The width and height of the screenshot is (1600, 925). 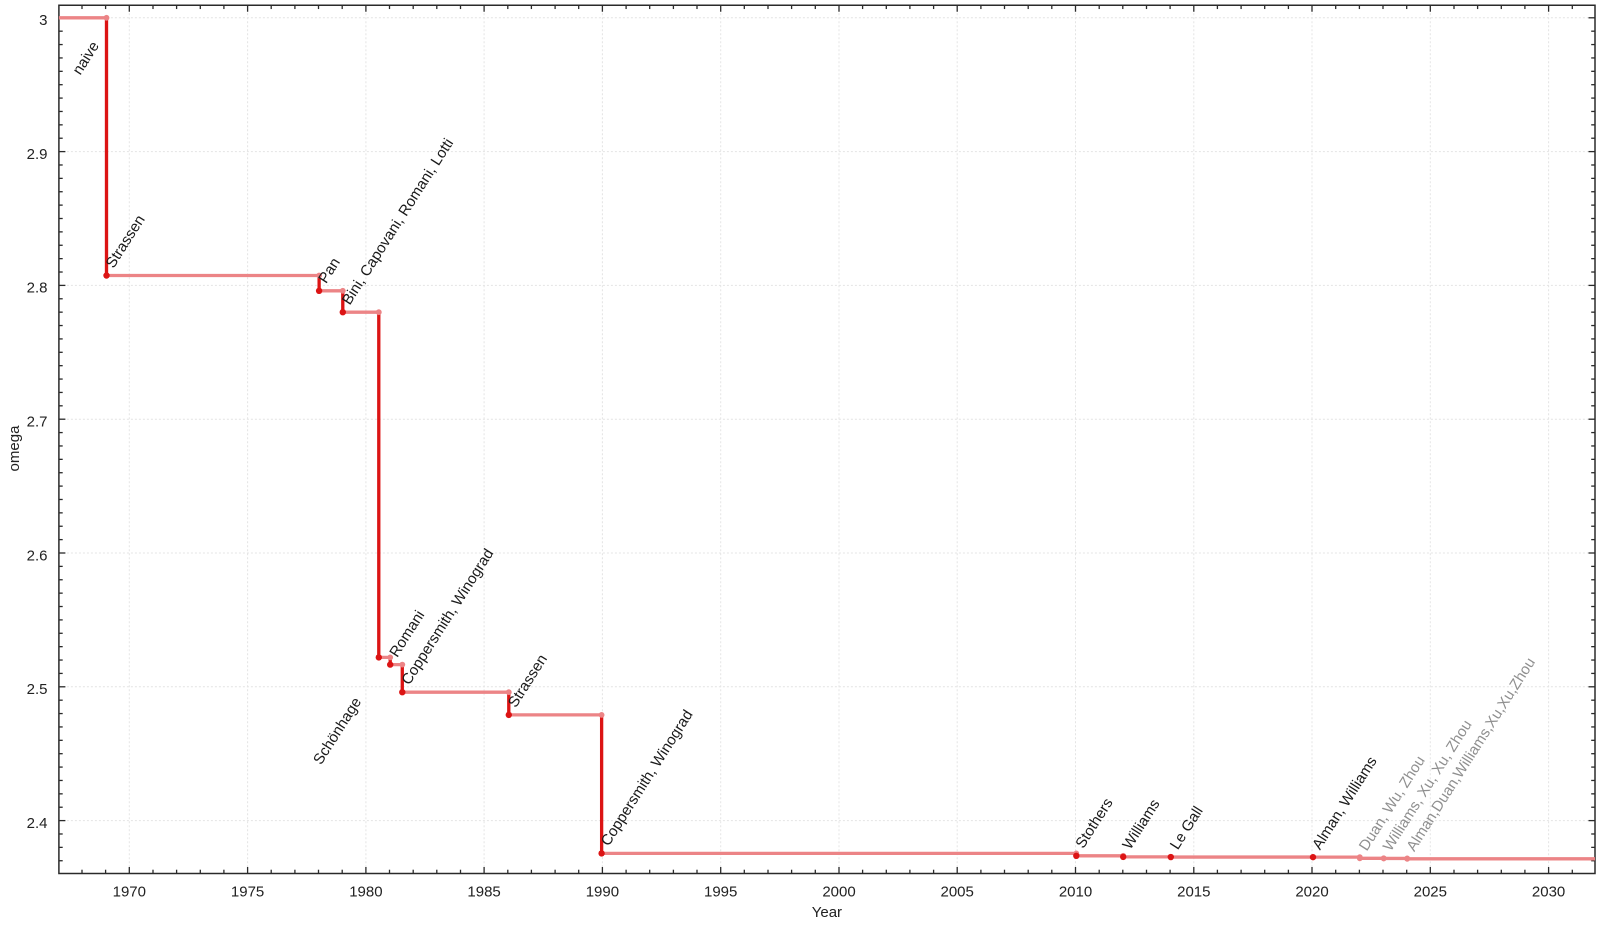 What do you see at coordinates (365, 892) in the screenshot?
I see `svg-text: 1980` at bounding box center [365, 892].